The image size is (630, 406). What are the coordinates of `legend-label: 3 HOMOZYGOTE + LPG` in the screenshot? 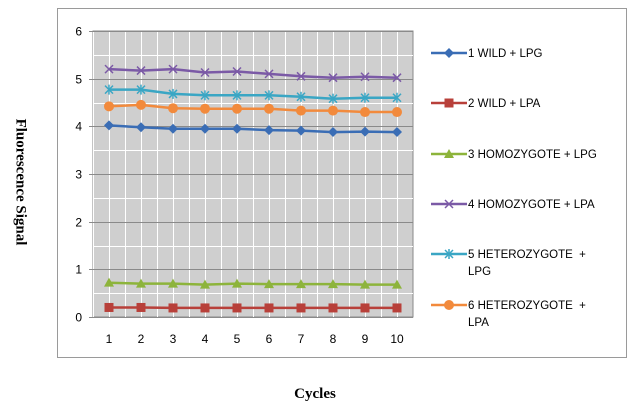 It's located at (532, 155).